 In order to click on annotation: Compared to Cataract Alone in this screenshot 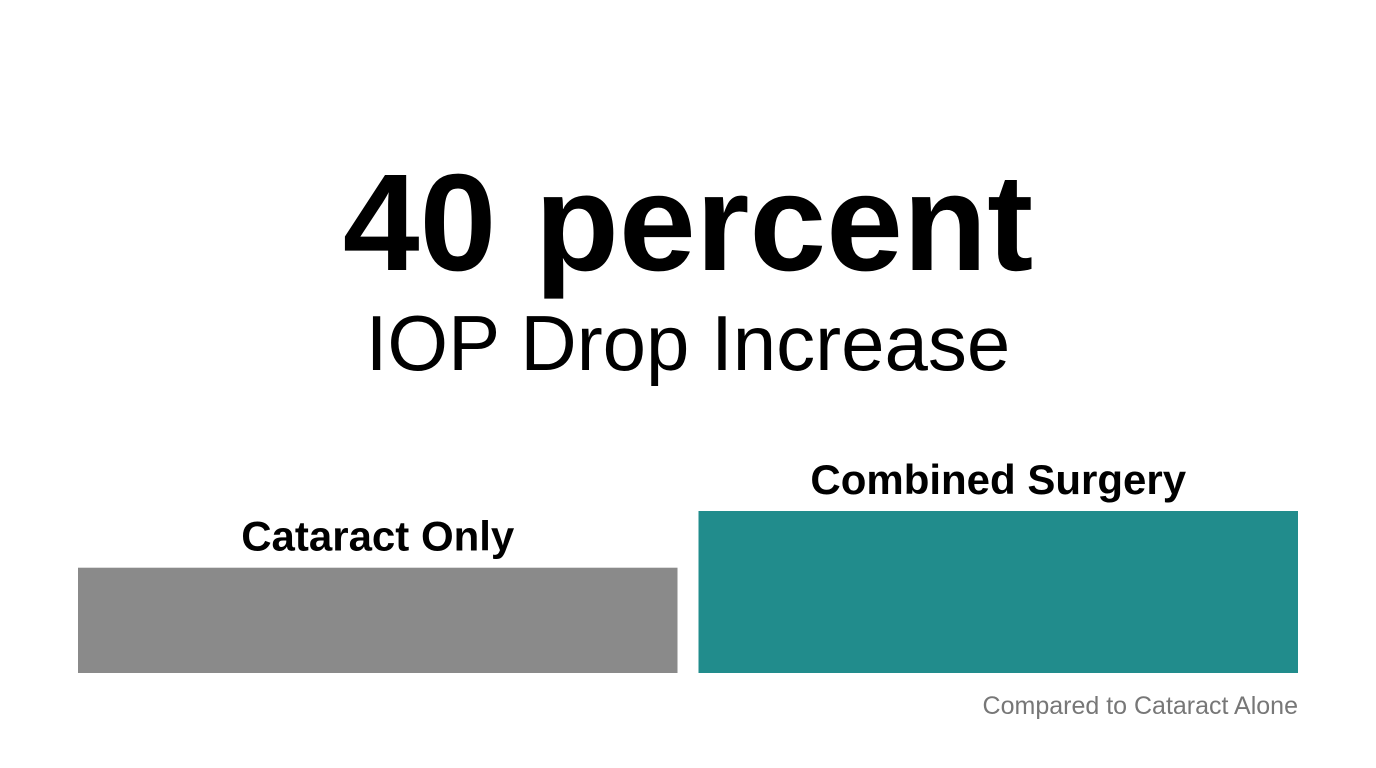, I will do `click(1140, 706)`.